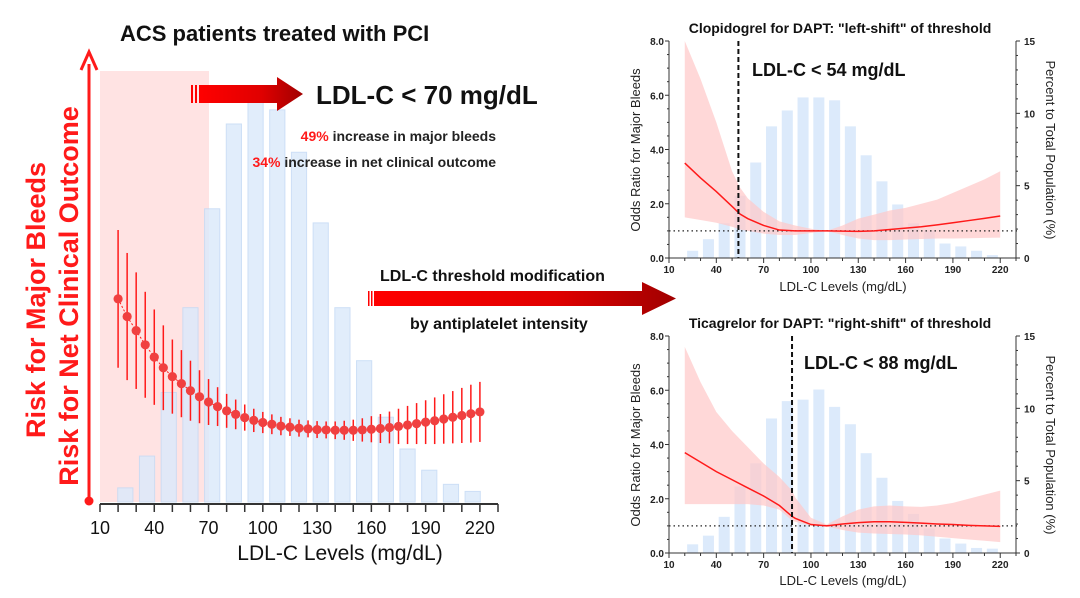 This screenshot has height=598, width=1080. What do you see at coordinates (1027, 482) in the screenshot?
I see `y2-tick-label: 5` at bounding box center [1027, 482].